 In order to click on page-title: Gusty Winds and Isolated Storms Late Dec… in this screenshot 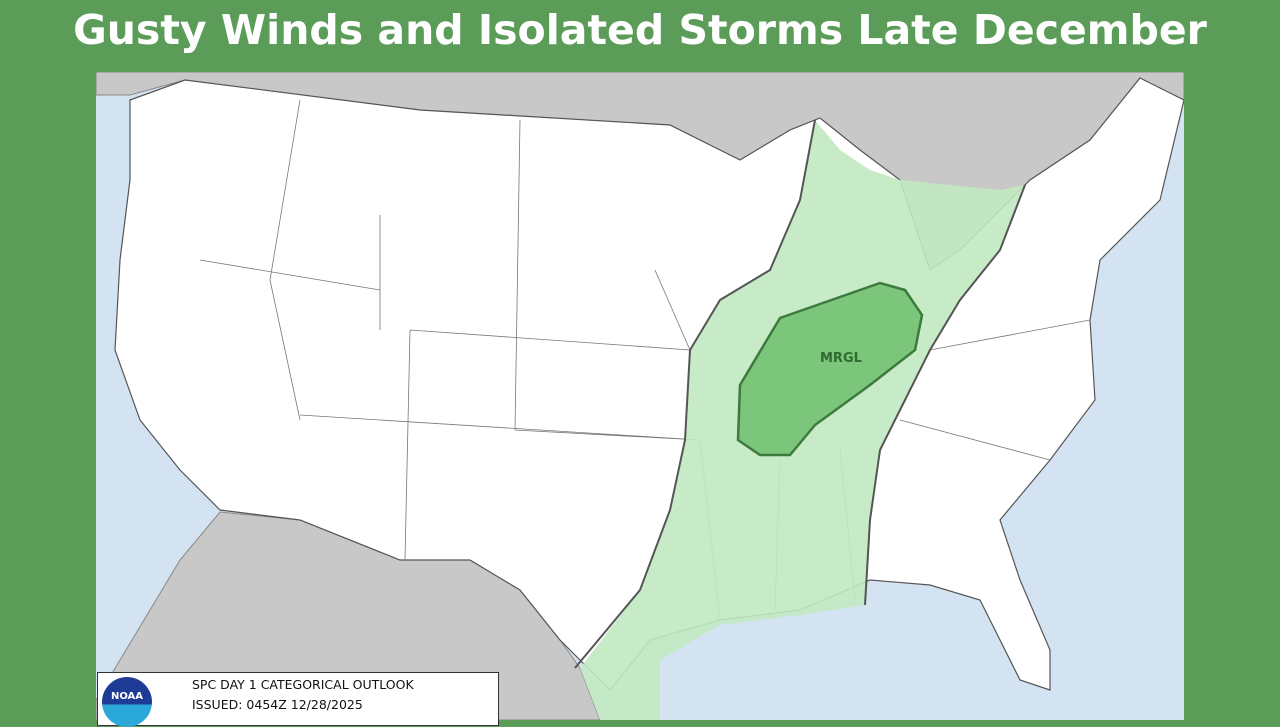, I will do `click(640, 30)`.